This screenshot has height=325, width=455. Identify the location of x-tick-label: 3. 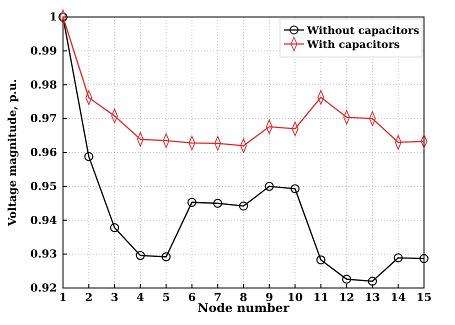
(114, 297).